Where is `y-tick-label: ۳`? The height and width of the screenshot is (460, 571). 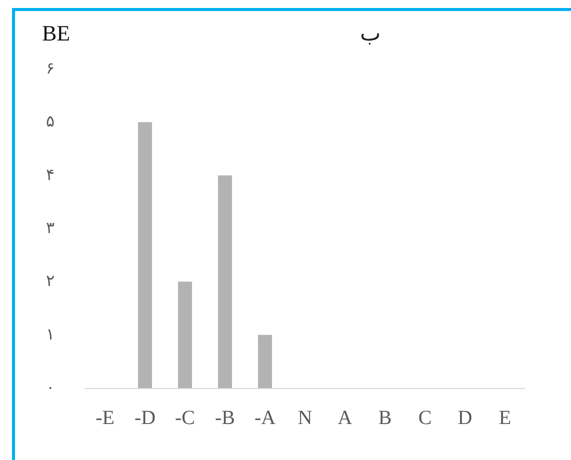
y-tick-label: ۳ is located at coordinates (50, 228).